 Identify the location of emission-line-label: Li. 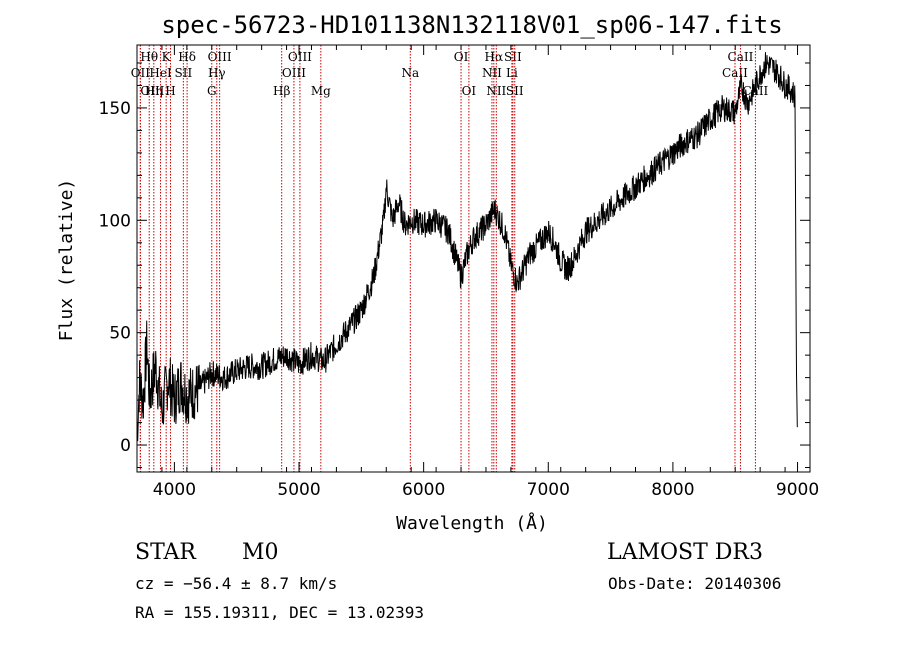
(512, 73).